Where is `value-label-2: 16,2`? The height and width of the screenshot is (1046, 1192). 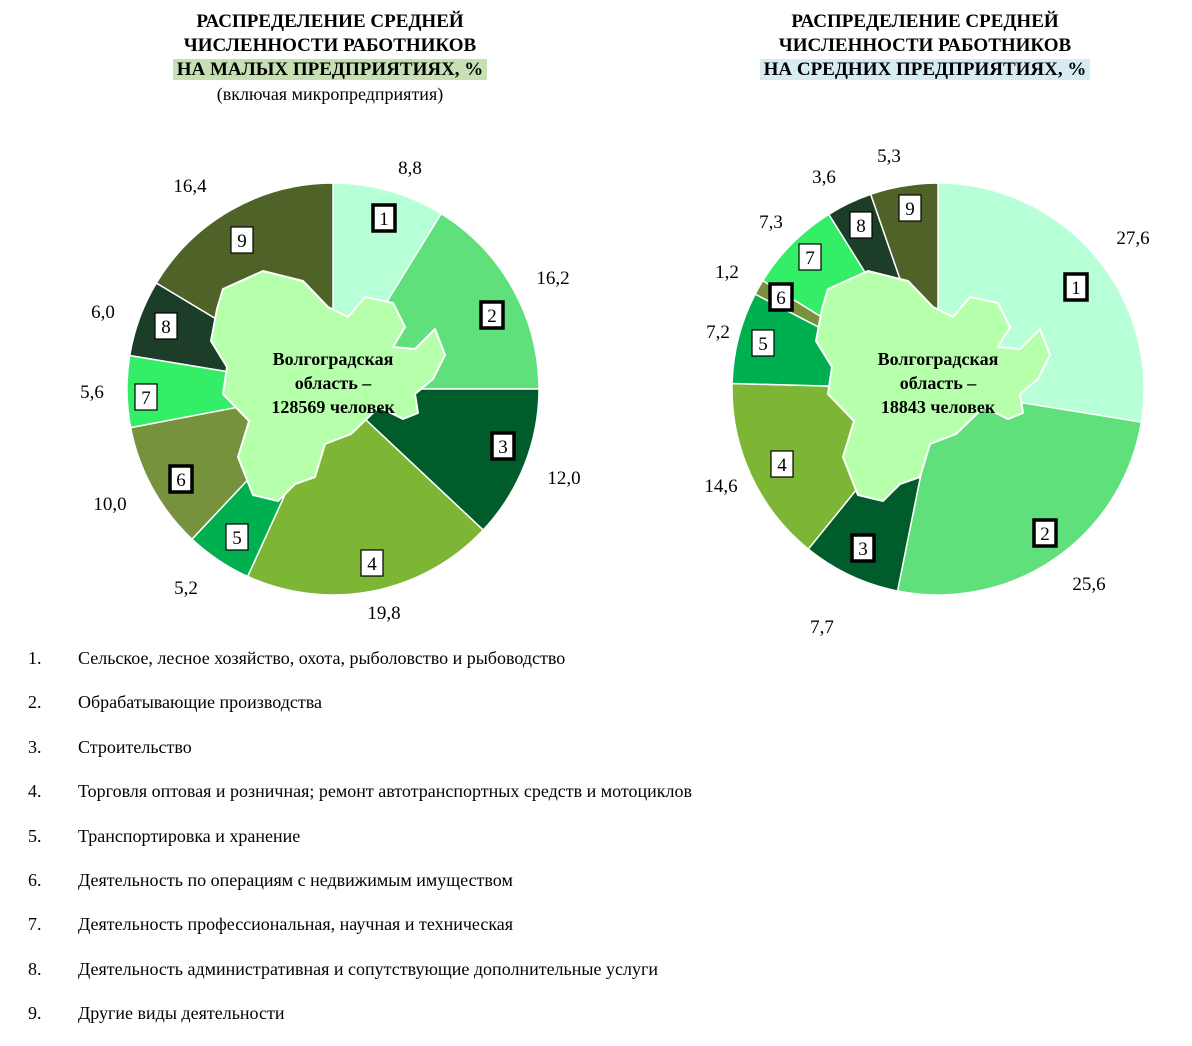 value-label-2: 16,2 is located at coordinates (552, 278).